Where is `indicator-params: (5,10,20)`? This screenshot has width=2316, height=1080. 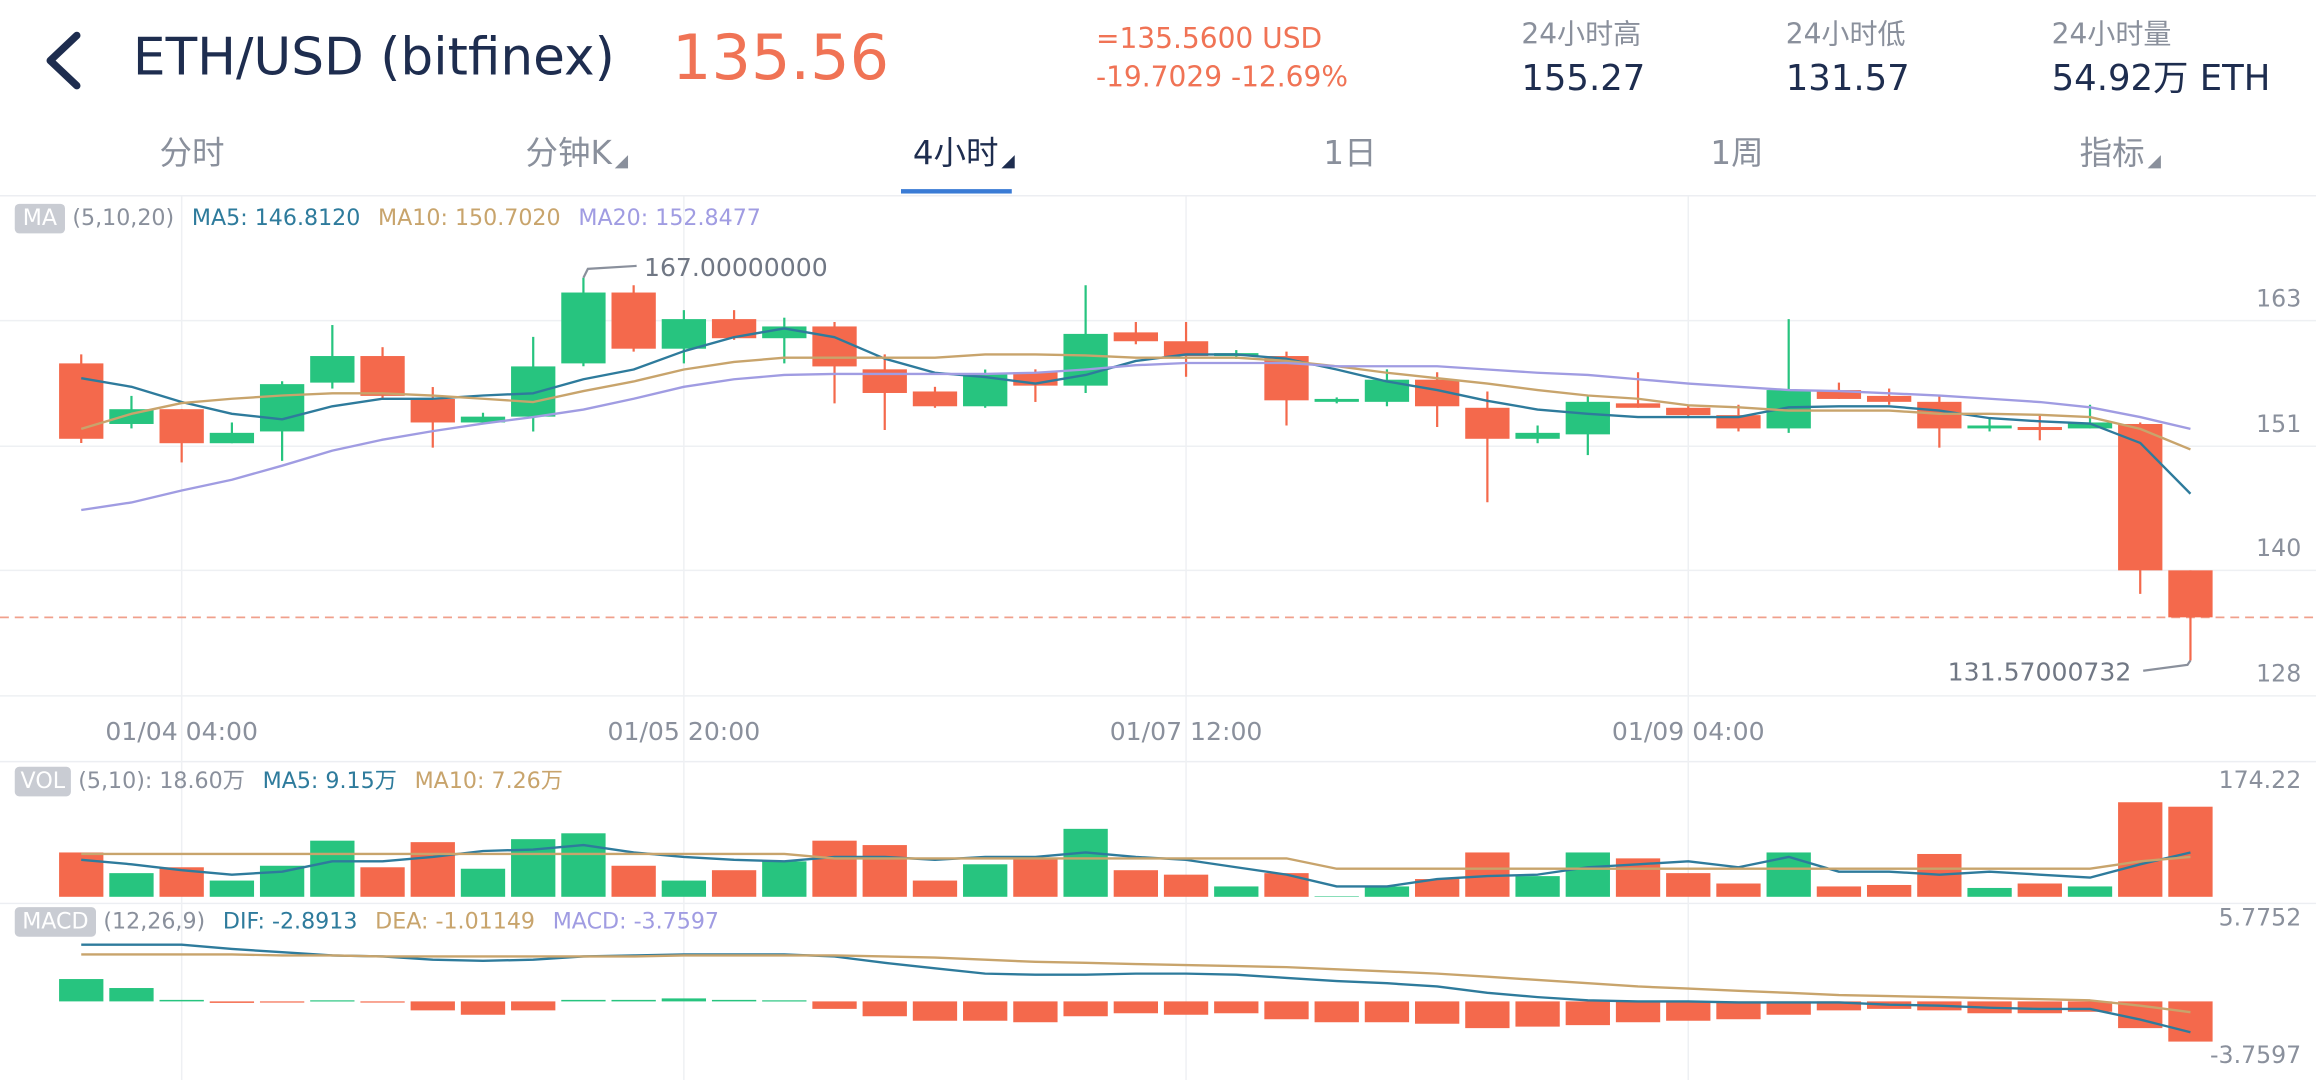
indicator-params: (5,10,20) is located at coordinates (123, 218).